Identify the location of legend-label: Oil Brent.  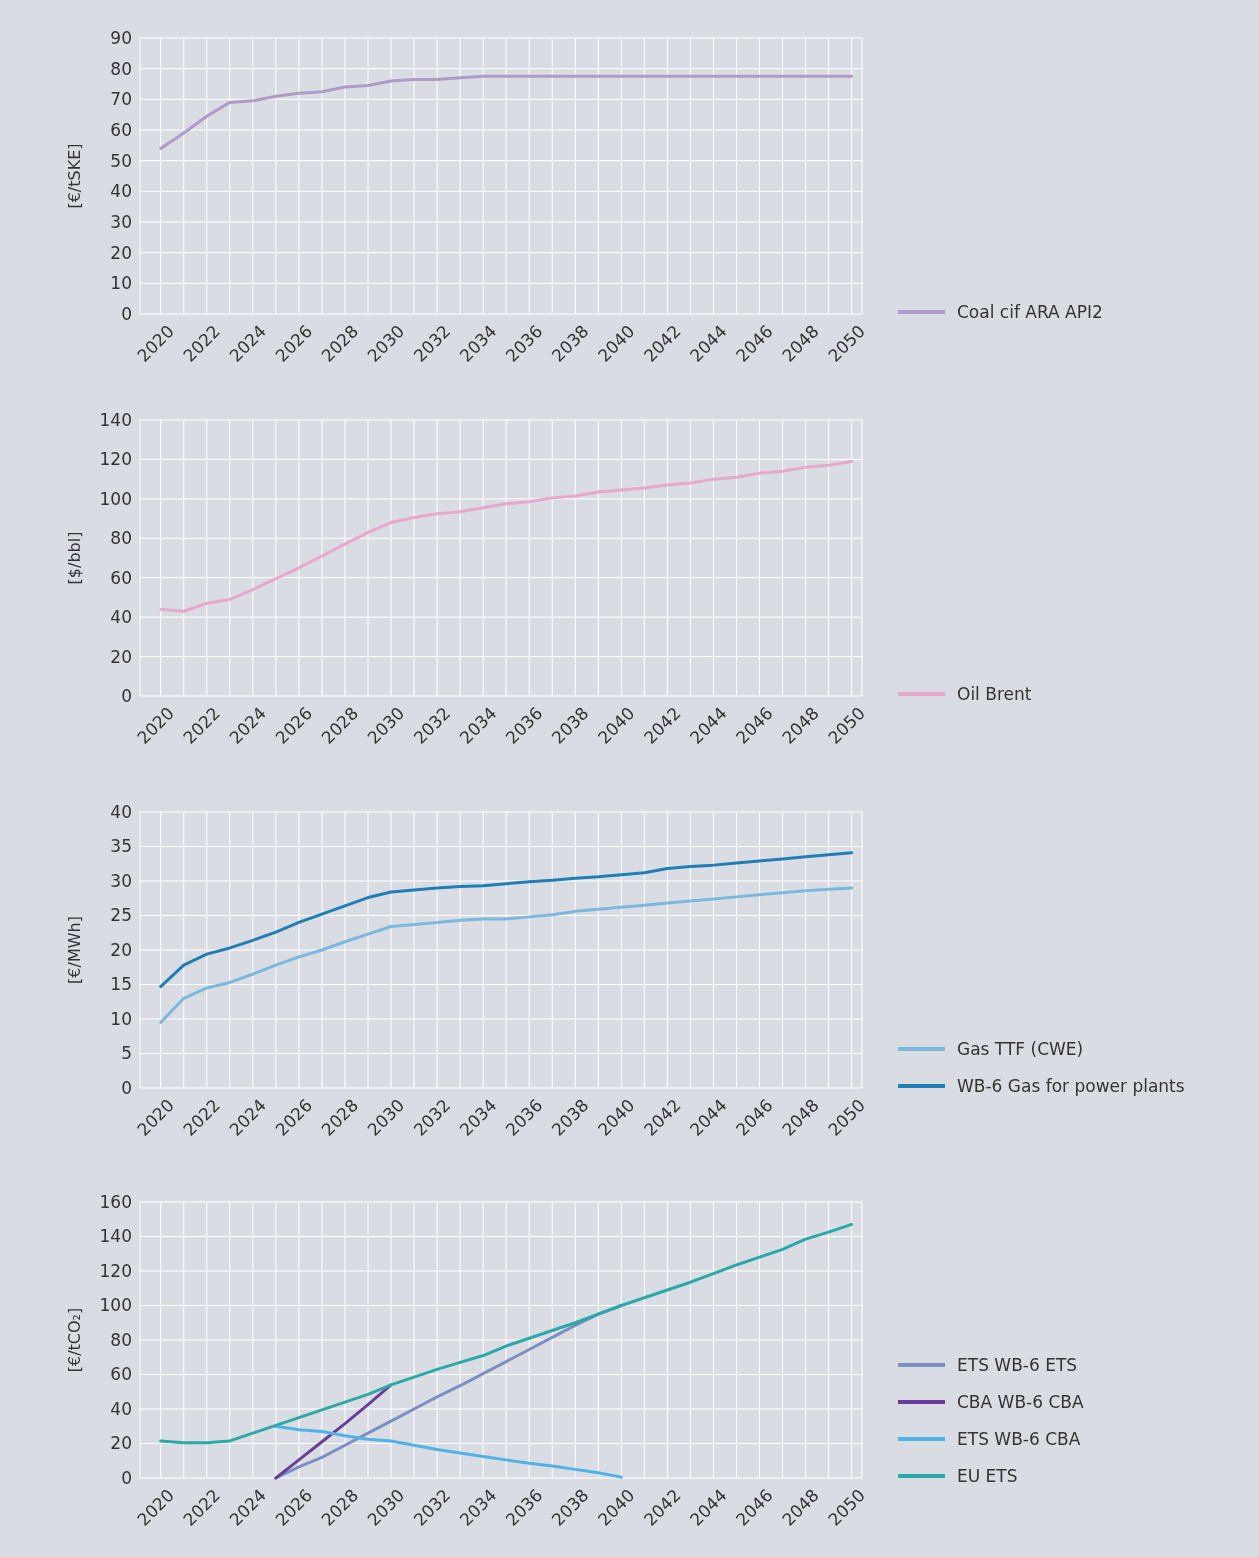
(994, 693).